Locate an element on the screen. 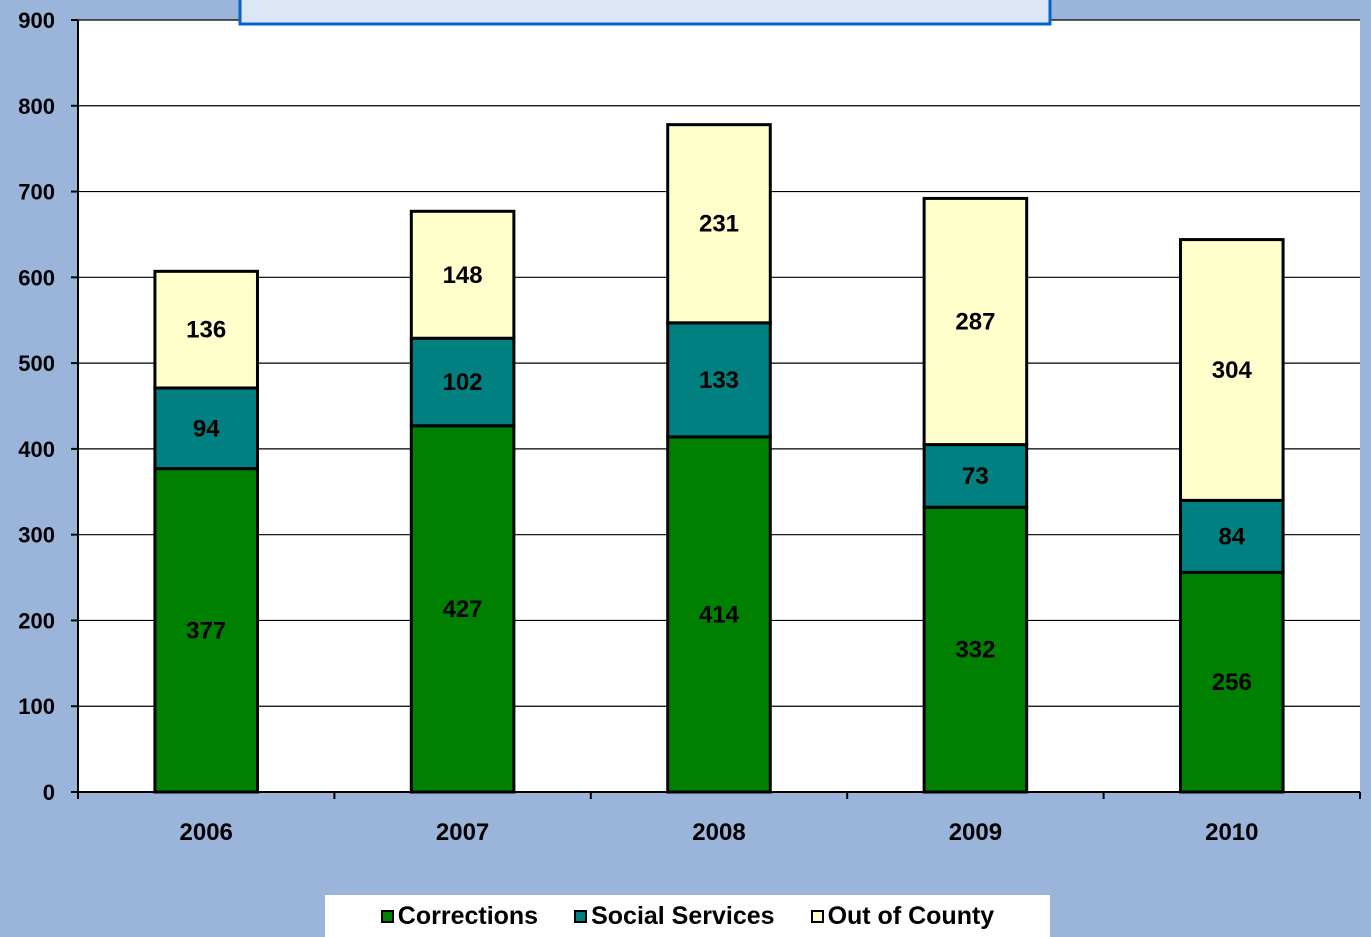  data-label: 148 is located at coordinates (463, 275).